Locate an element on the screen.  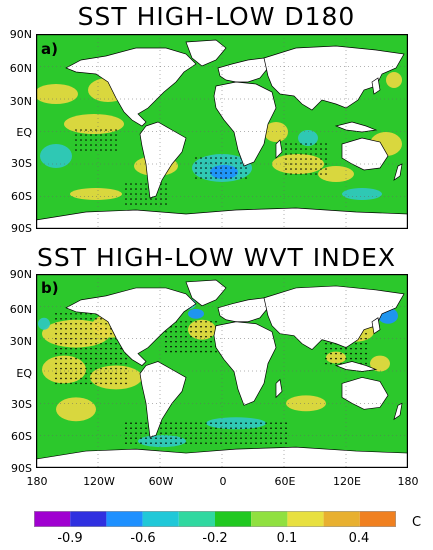
japan-b is located at coordinates (376, 326).